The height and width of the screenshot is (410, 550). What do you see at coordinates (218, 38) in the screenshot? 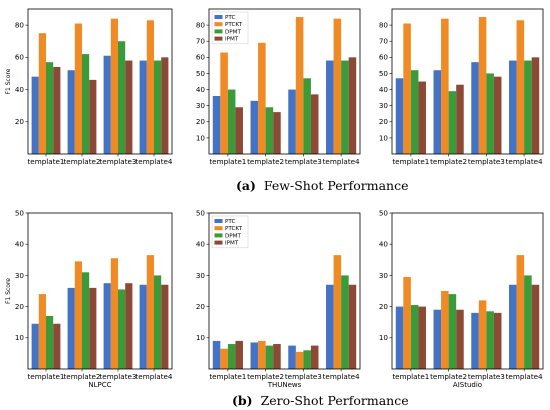
I see `legend-swatch-ipmt` at bounding box center [218, 38].